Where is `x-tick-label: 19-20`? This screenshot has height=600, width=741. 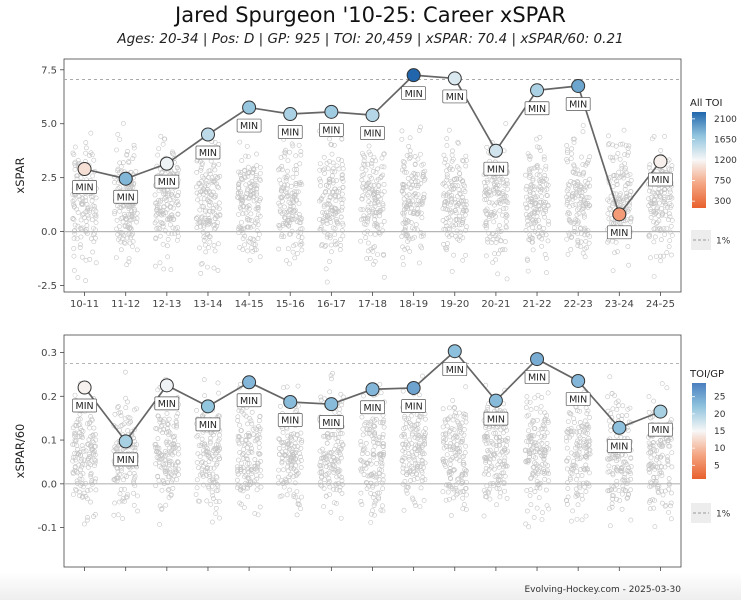 x-tick-label: 19-20 is located at coordinates (454, 304).